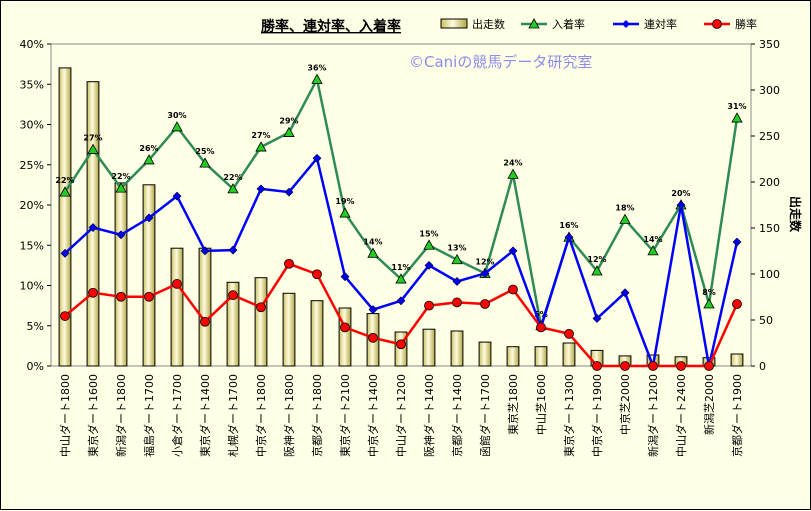 This screenshot has width=811, height=511. I want to click on legend-label-連対率: 連対率, so click(660, 24).